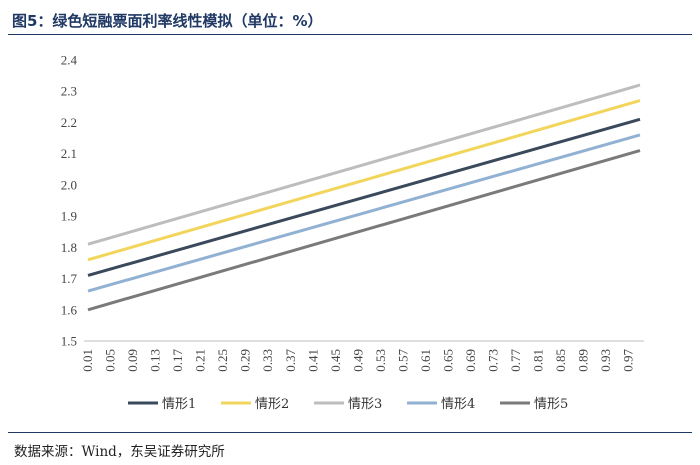 The height and width of the screenshot is (465, 700). What do you see at coordinates (69, 91) in the screenshot?
I see `y-tick-label: 2.3` at bounding box center [69, 91].